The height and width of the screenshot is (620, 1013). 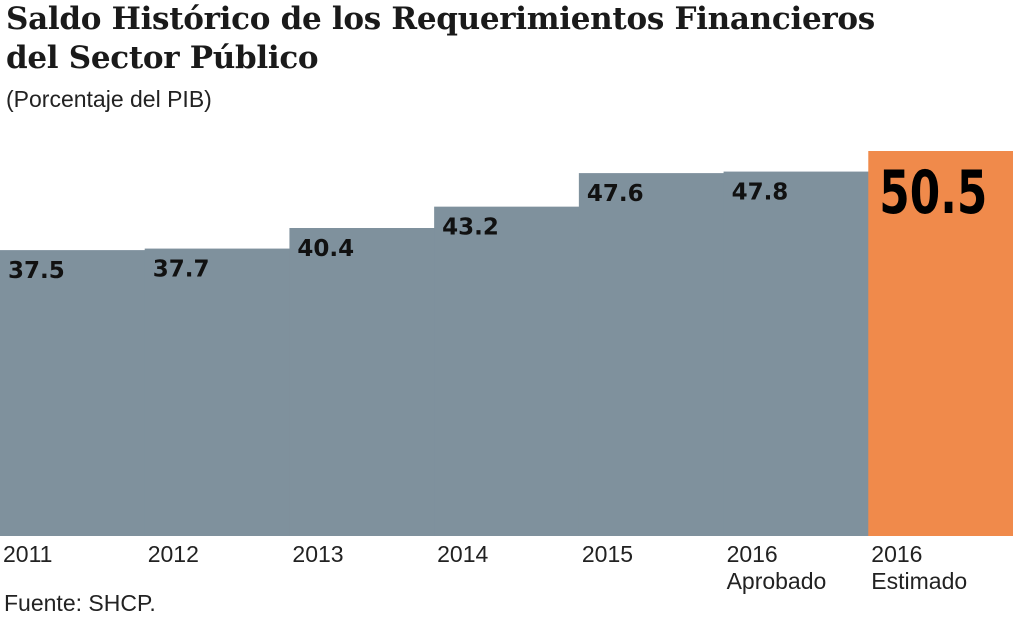 What do you see at coordinates (325, 249) in the screenshot?
I see `value-label-2: 40.4` at bounding box center [325, 249].